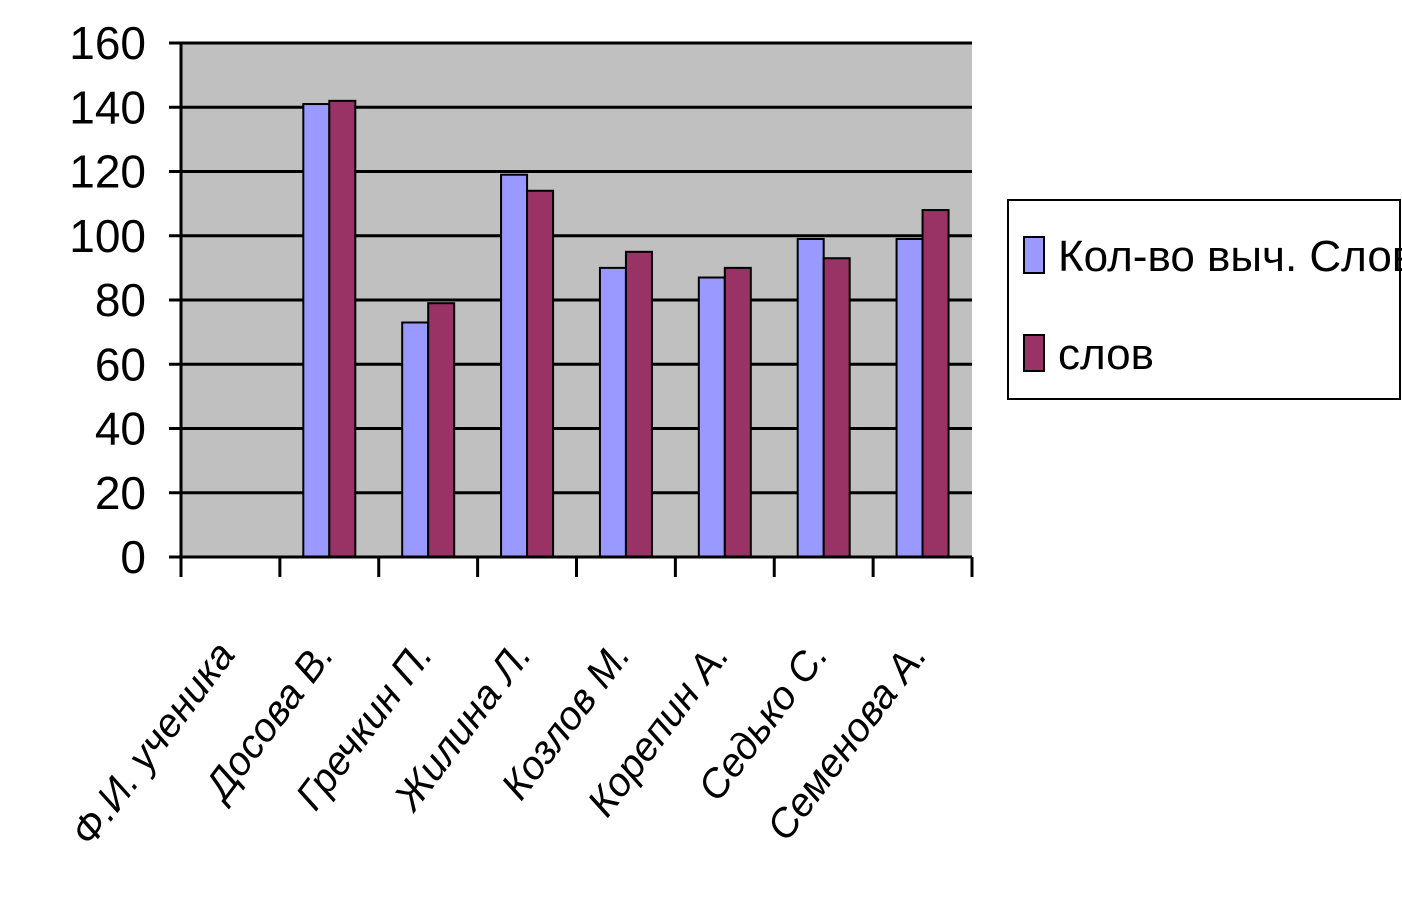 This screenshot has height=918, width=1402. What do you see at coordinates (1230, 256) in the screenshot?
I see `legend-label: Кол-во выч. Слов` at bounding box center [1230, 256].